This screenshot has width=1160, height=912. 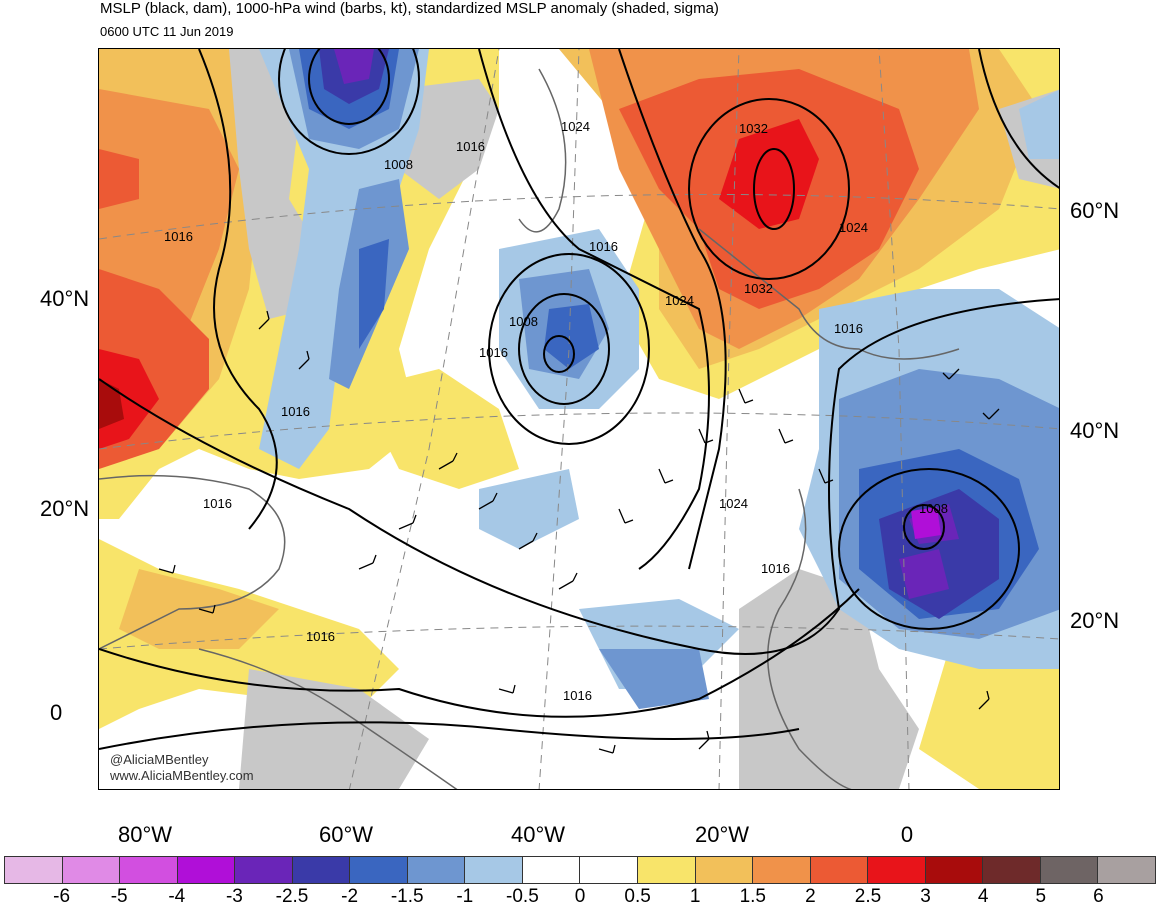 I want to click on colorbar-tick-label: 1.5, so click(x=753, y=896).